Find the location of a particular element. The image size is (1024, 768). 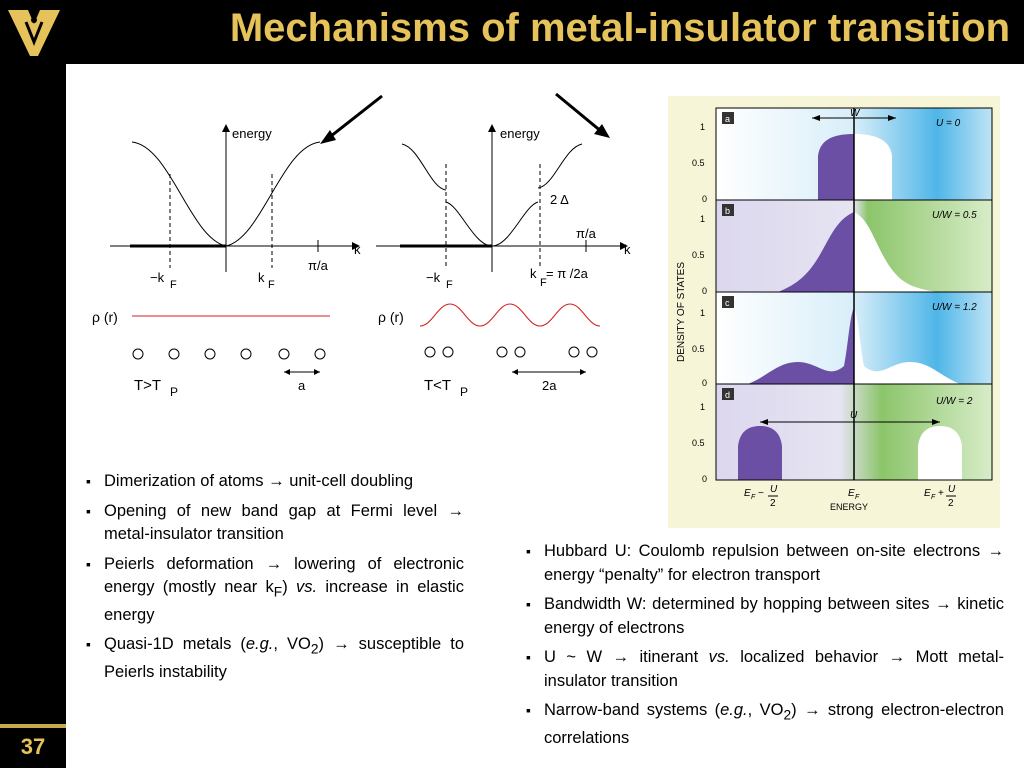

pointer-arrow-right is located at coordinates (582, 115).